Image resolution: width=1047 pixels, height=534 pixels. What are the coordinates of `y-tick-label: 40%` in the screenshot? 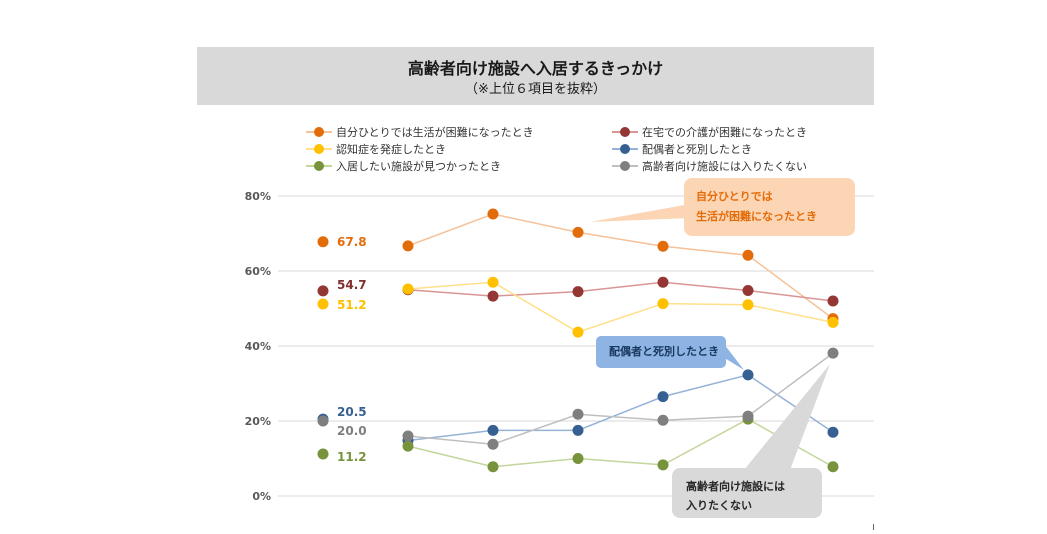 It's located at (258, 346).